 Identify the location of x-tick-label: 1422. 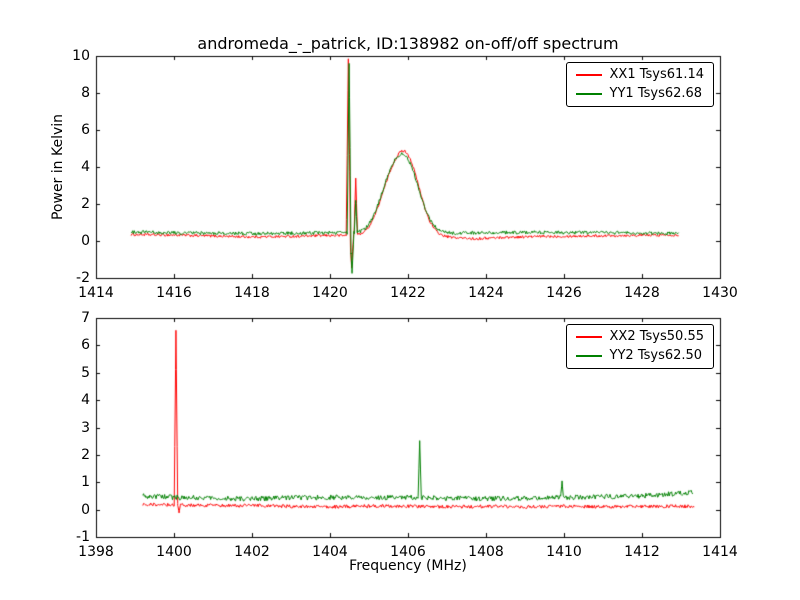
(408, 293).